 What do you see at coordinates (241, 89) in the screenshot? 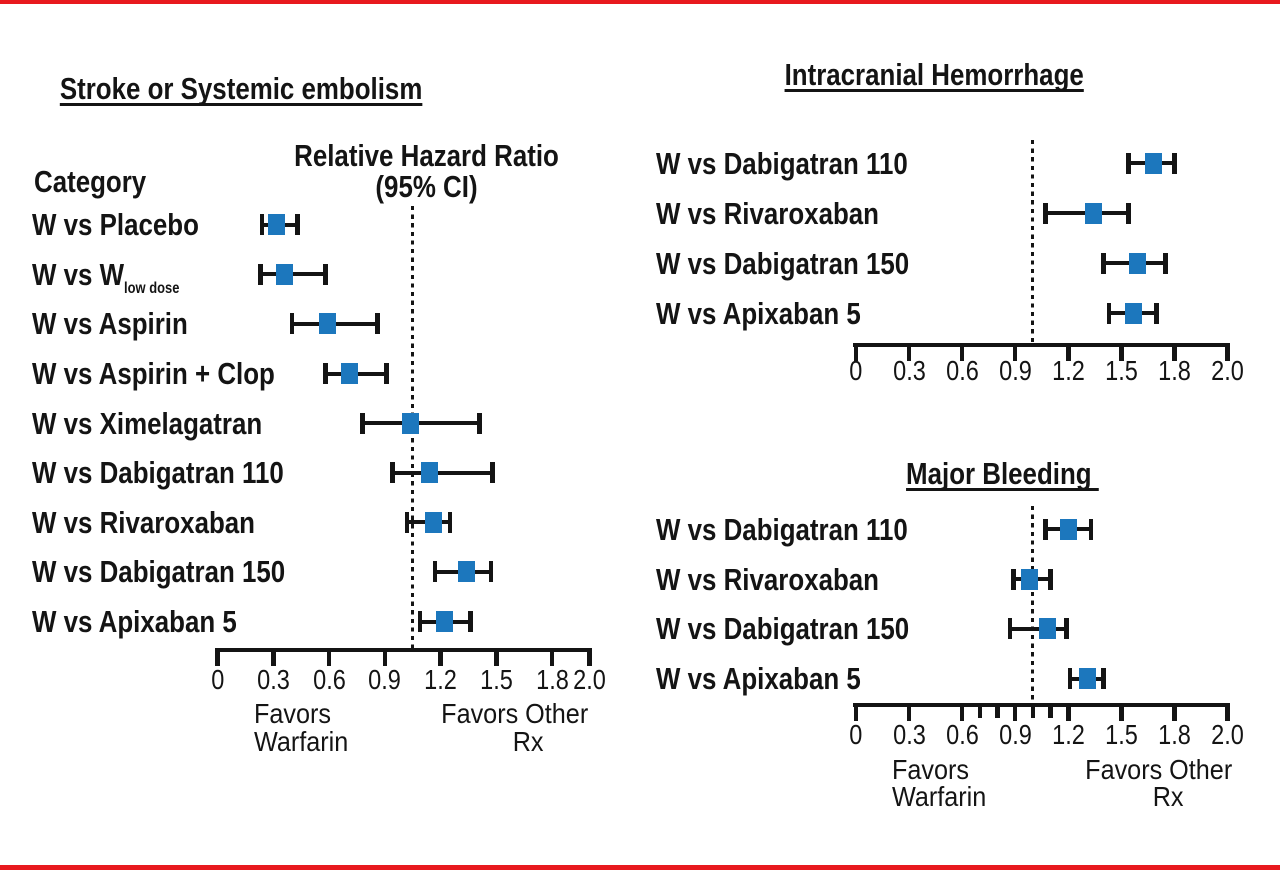
I see `panel-title-text: Stroke or Systemic embolism` at bounding box center [241, 89].